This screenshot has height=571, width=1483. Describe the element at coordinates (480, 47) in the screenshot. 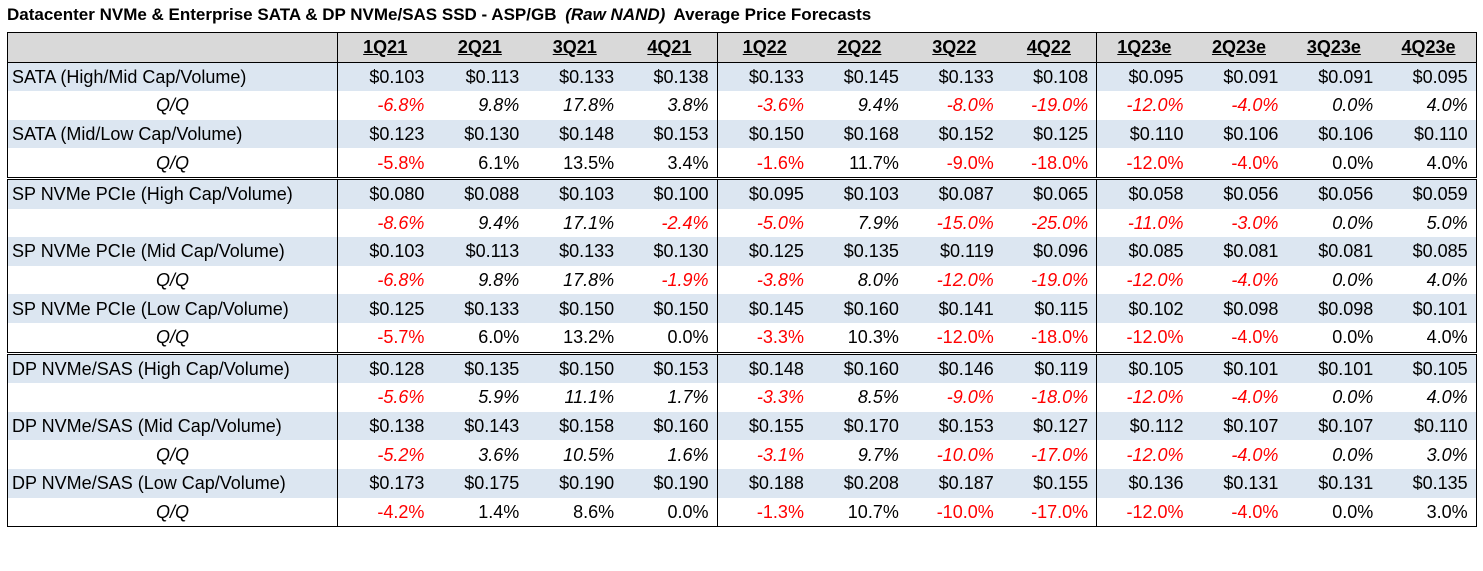

I see `column-header: 2Q21` at that location.